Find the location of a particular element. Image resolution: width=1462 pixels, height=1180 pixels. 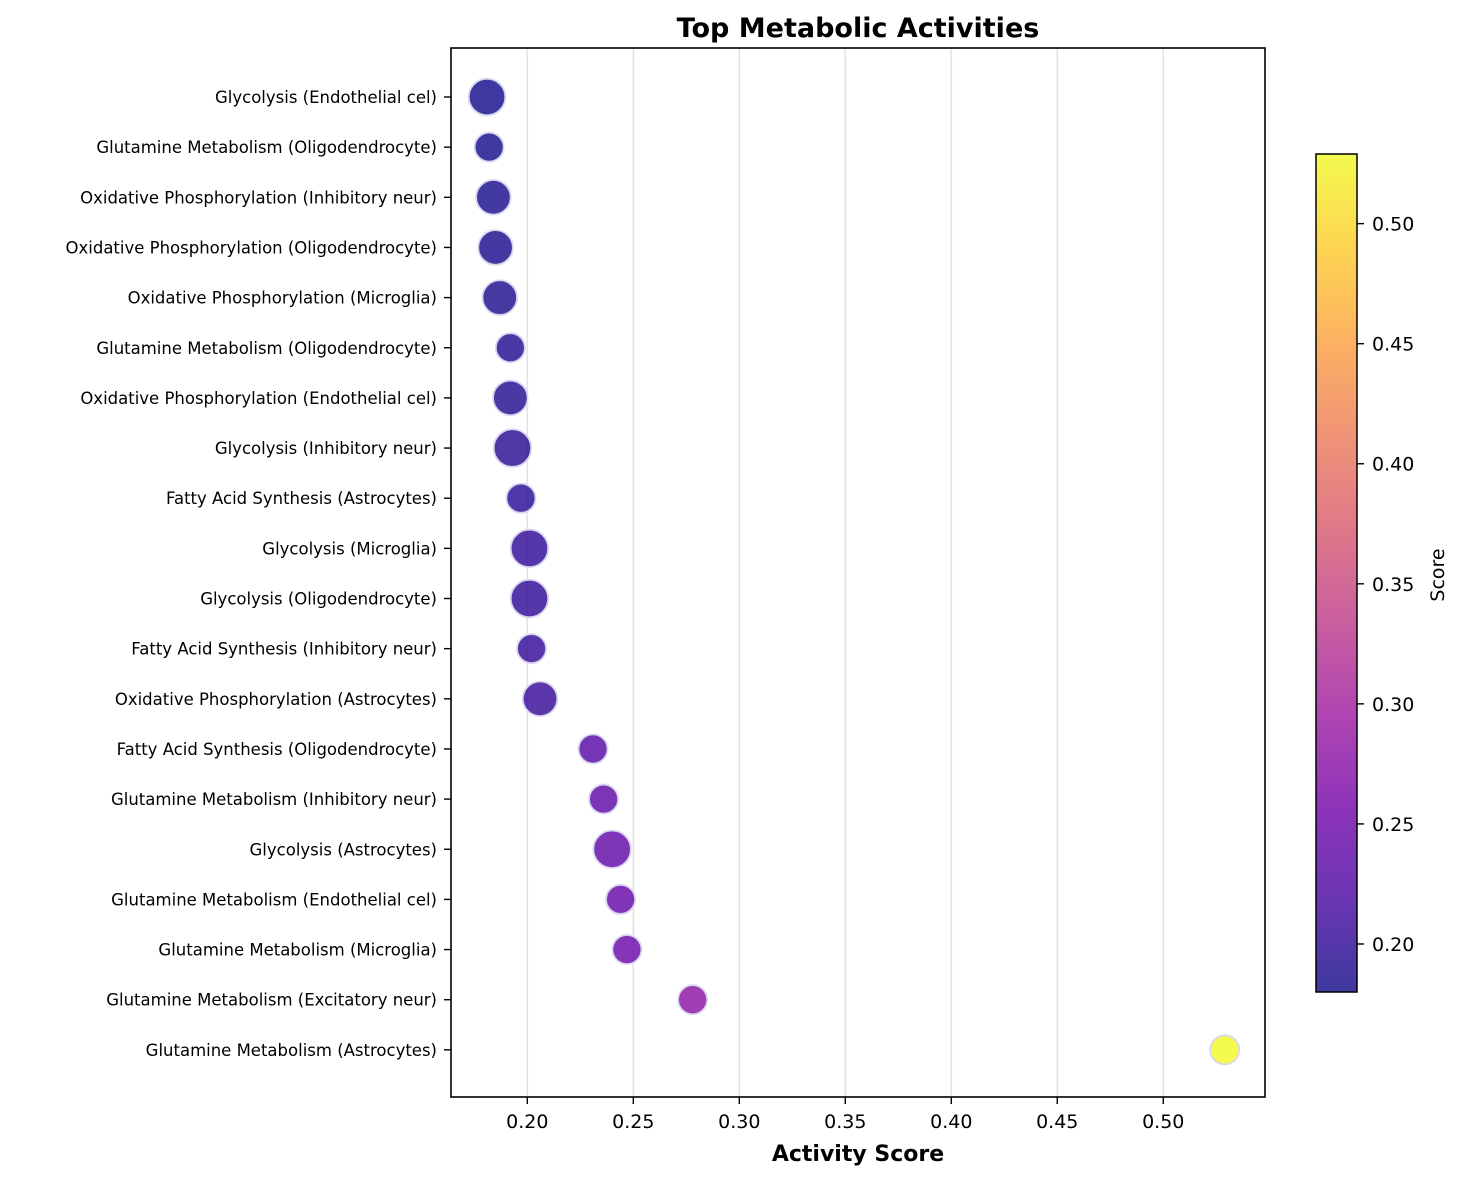

colorbar-scale is located at coordinates (1336, 573).